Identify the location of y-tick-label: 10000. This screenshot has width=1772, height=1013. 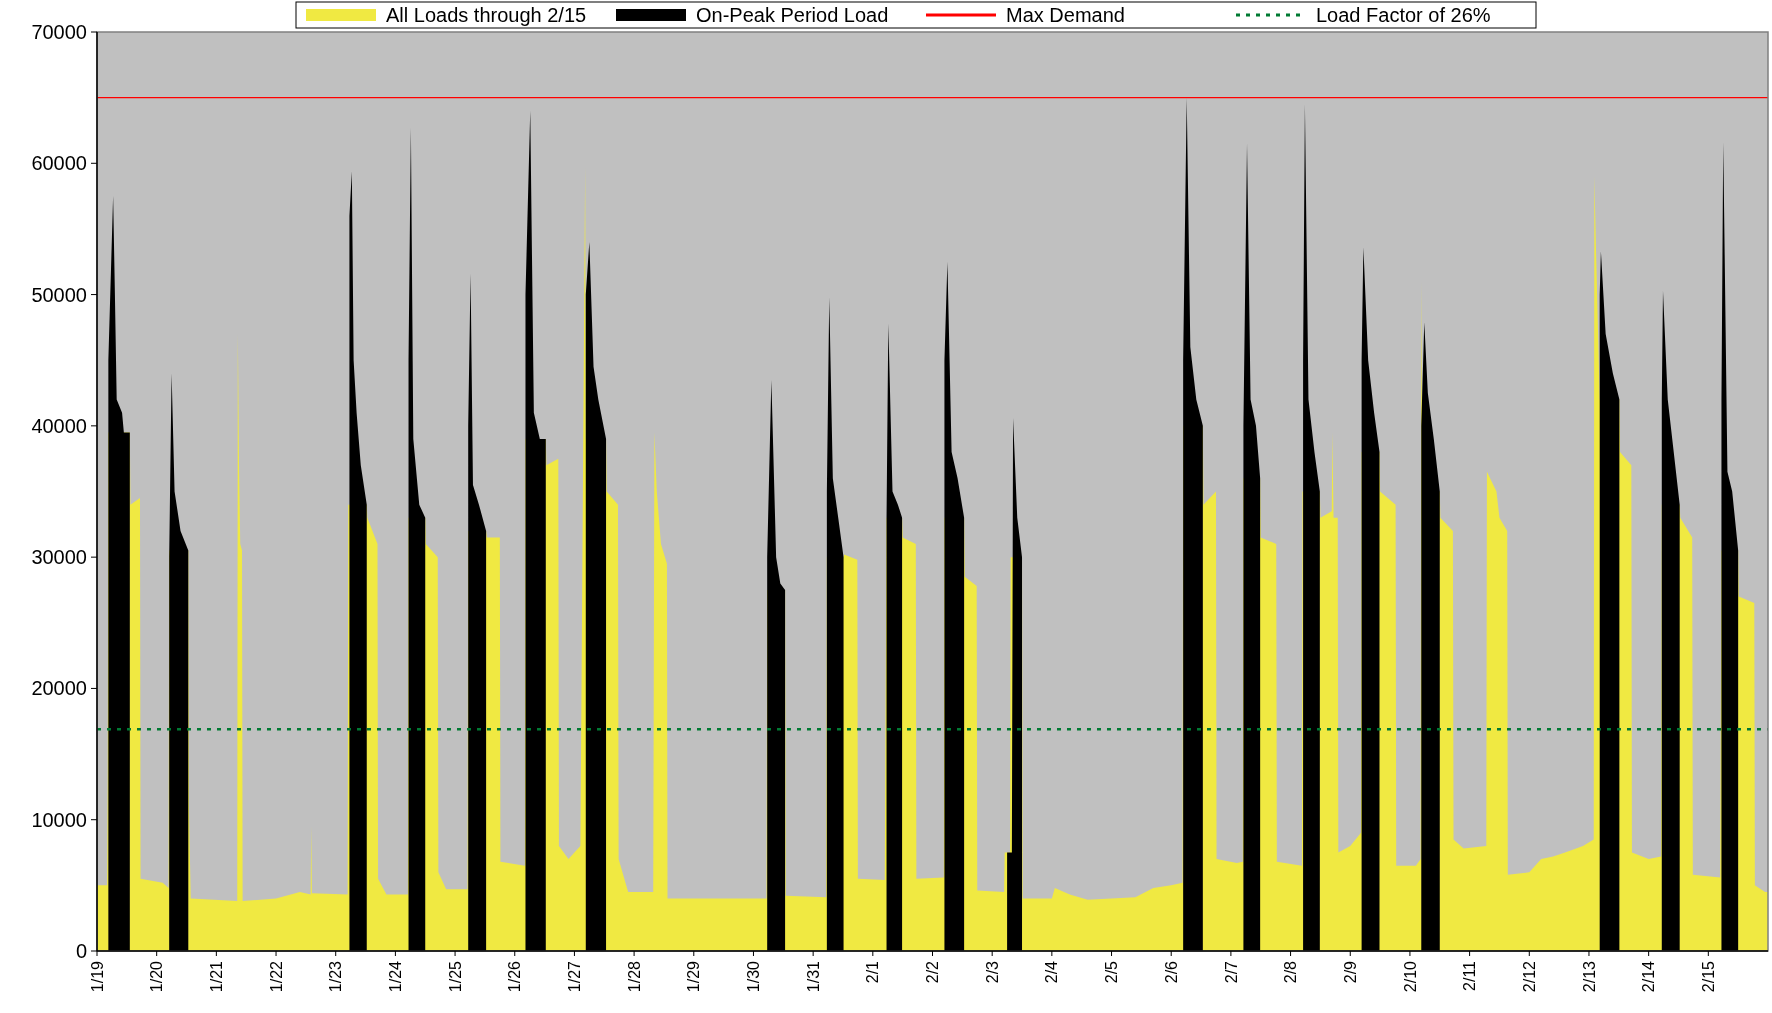
(59, 819).